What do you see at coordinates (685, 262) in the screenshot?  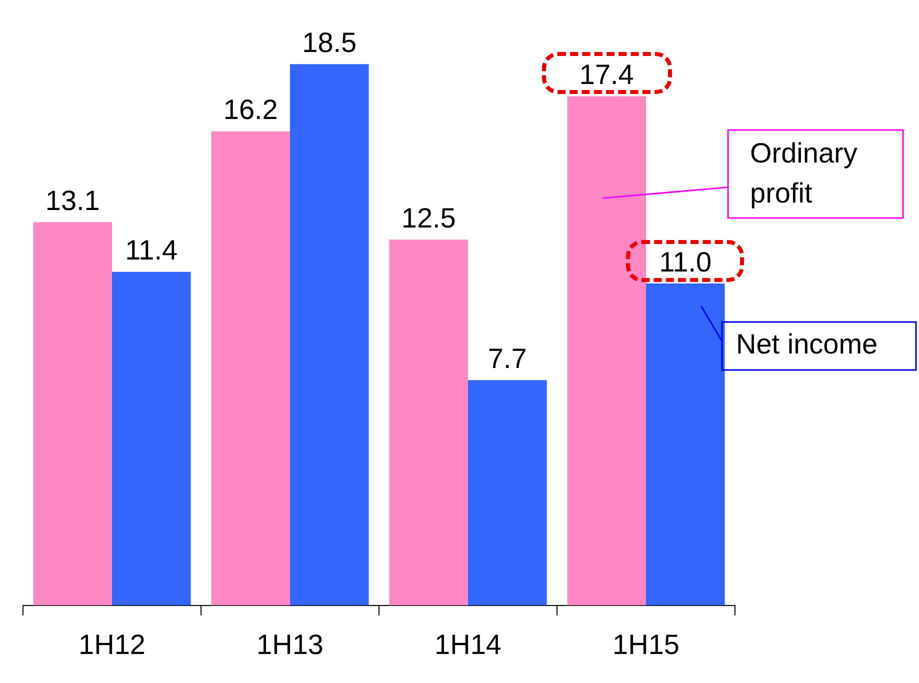 I see `data-label: 11.0` at bounding box center [685, 262].